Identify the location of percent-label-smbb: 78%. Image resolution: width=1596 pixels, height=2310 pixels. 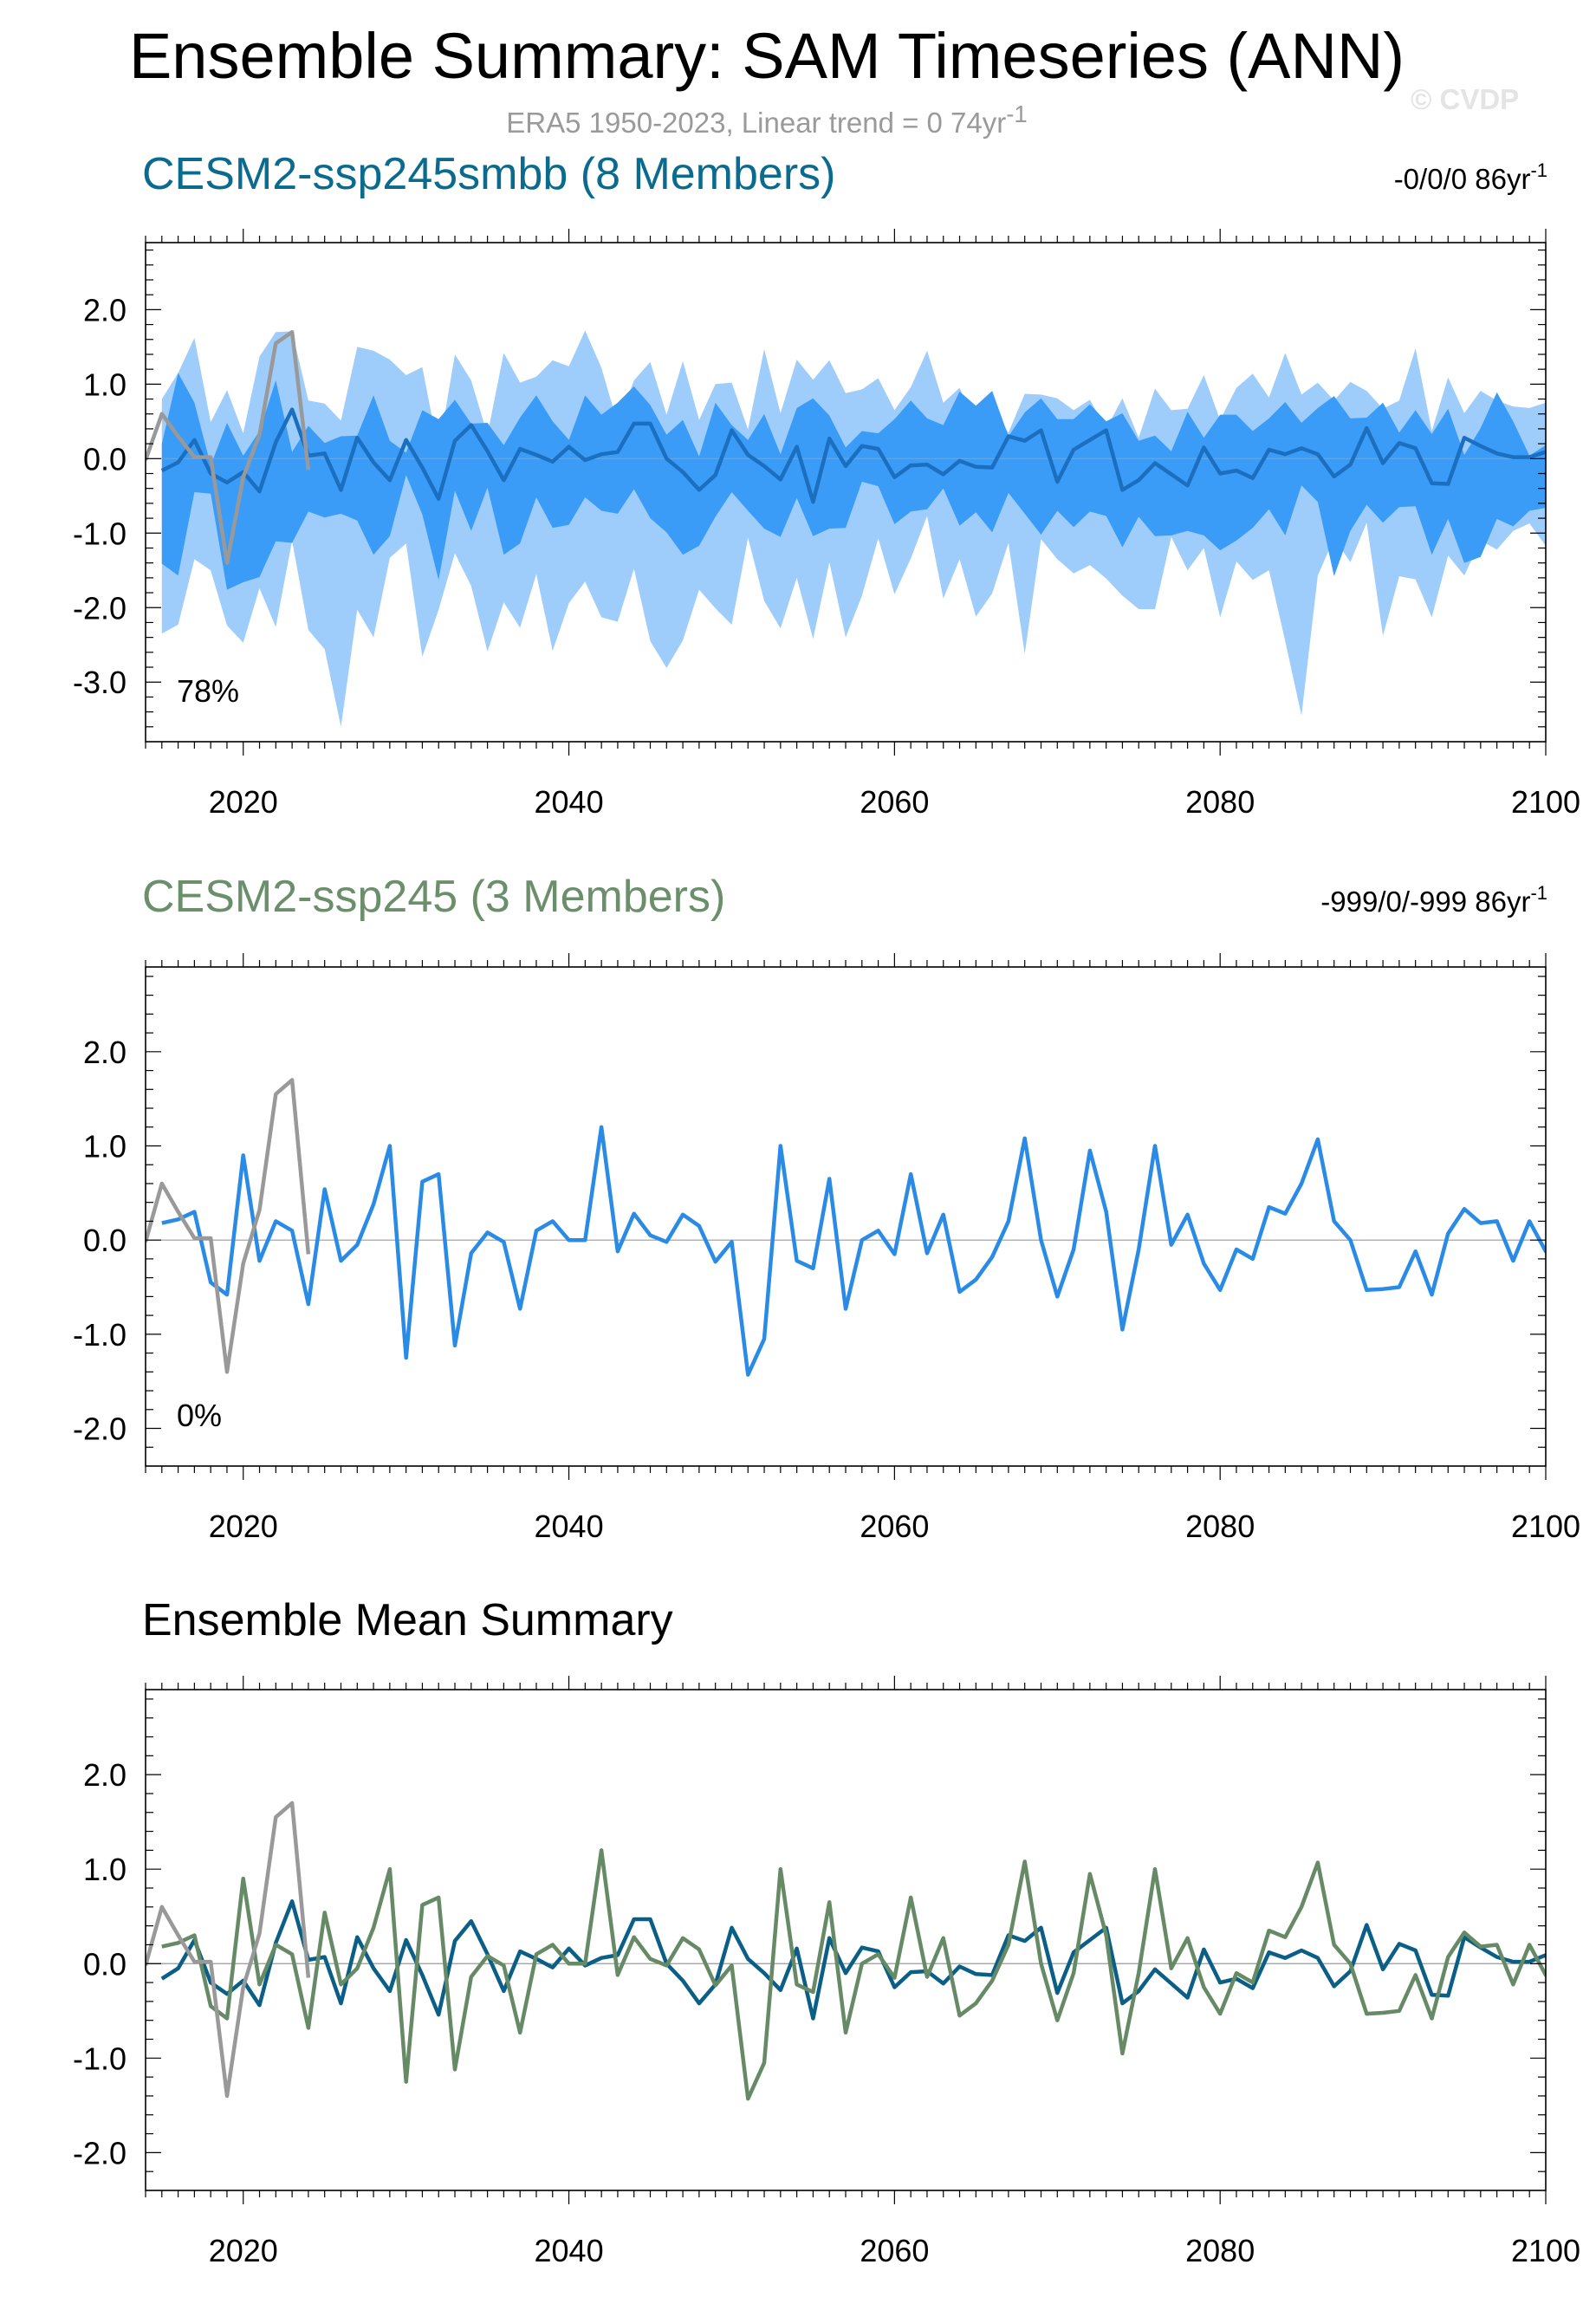
(208, 691).